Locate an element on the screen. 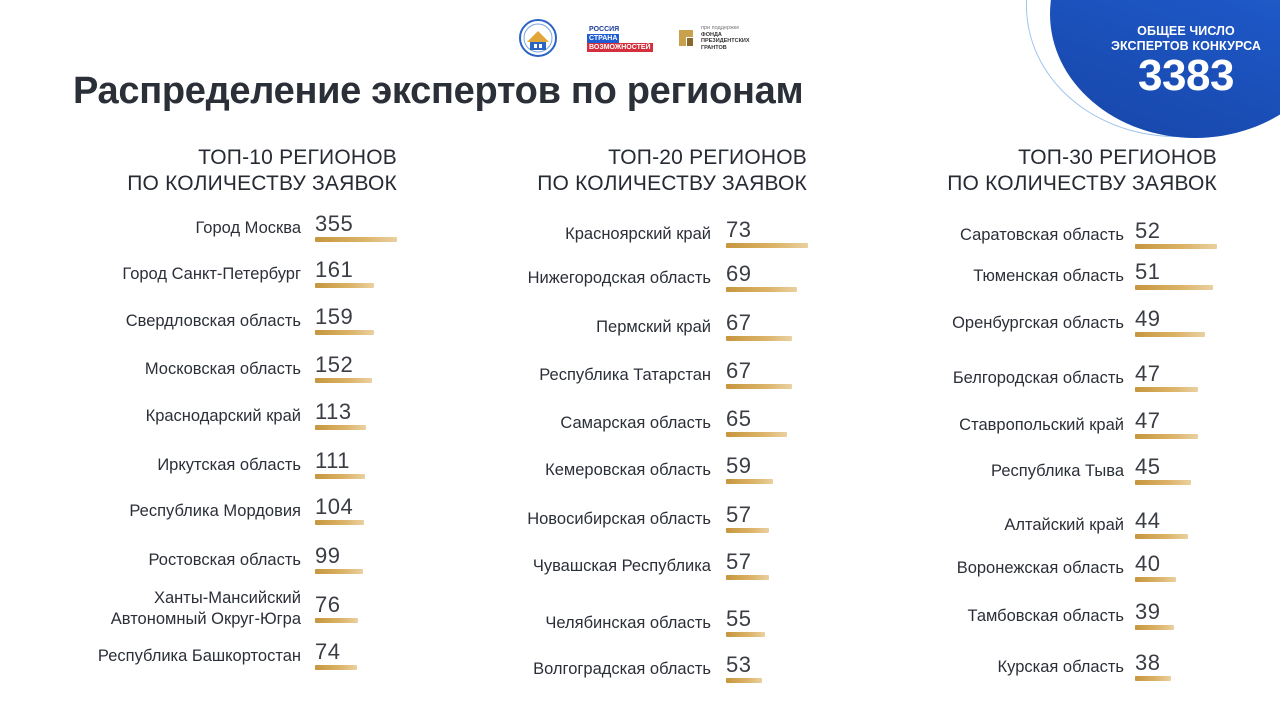  region-name: Республика Мордовия is located at coordinates (215, 511).